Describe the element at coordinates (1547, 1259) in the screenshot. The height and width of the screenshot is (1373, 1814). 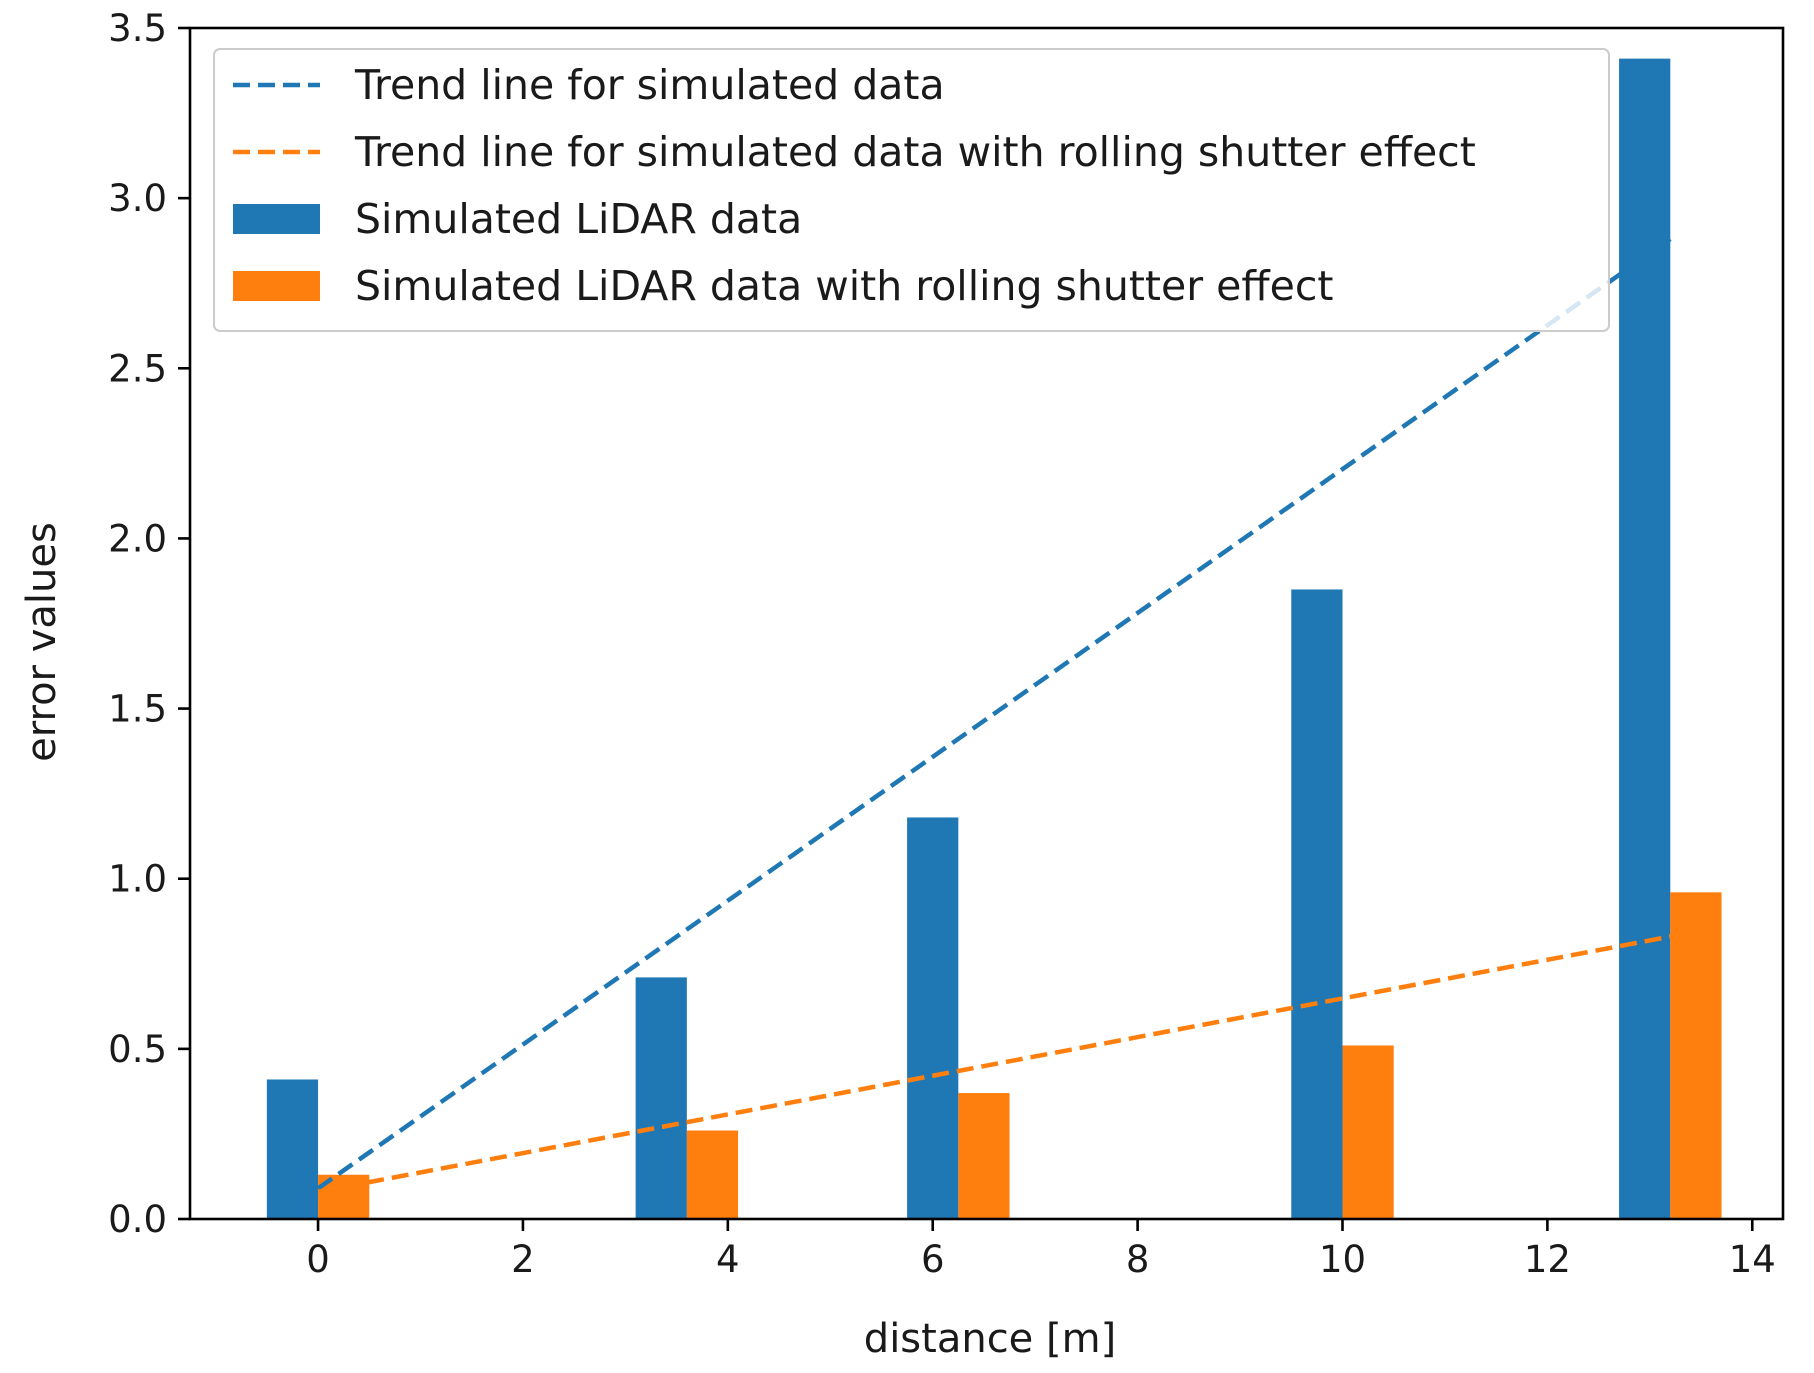
I see `x-tick-label-6: 12` at that location.